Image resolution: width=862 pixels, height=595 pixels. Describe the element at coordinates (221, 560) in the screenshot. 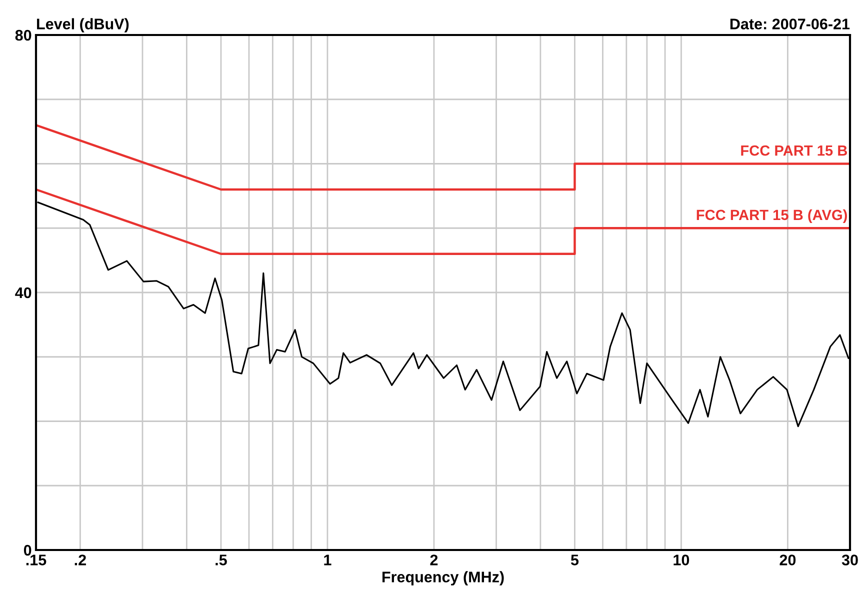

I see `x-tick-label: .5` at that location.